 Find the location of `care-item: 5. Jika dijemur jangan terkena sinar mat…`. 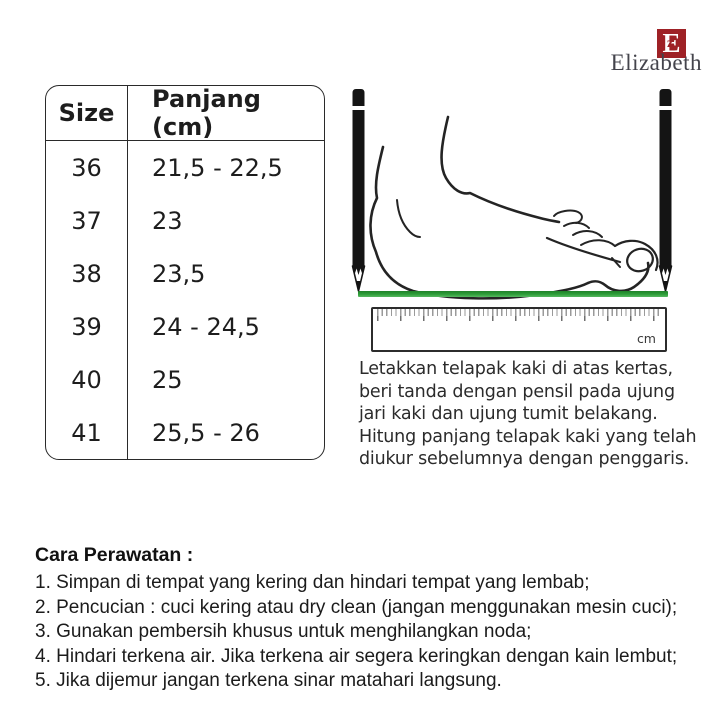

care-item: 5. Jika dijemur jangan terkena sinar mat… is located at coordinates (268, 680).